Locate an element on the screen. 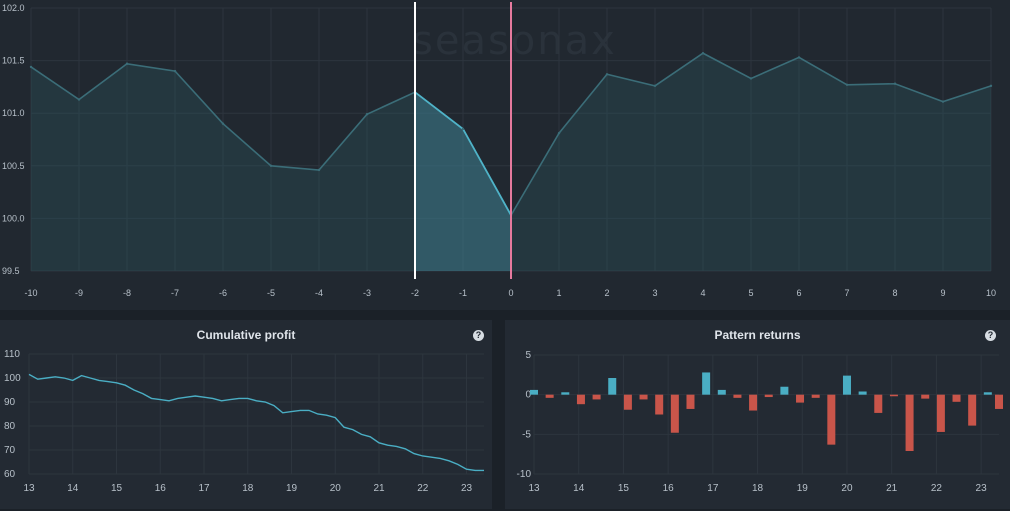  y-tick-label: 5 is located at coordinates (528, 355).